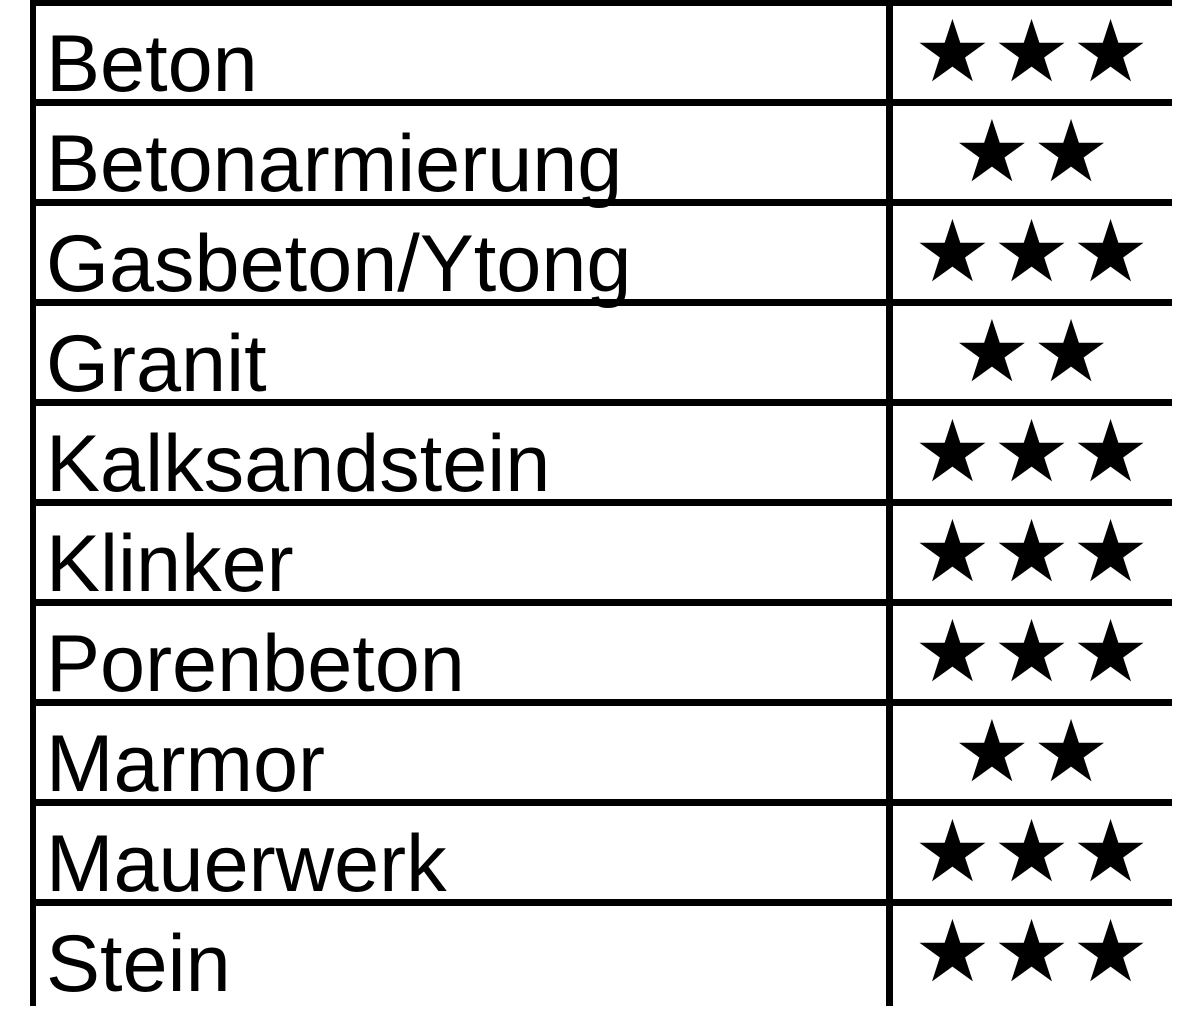 The width and height of the screenshot is (1200, 1011). What do you see at coordinates (604, 357) in the screenshot?
I see `table-row: Granit ★★` at bounding box center [604, 357].